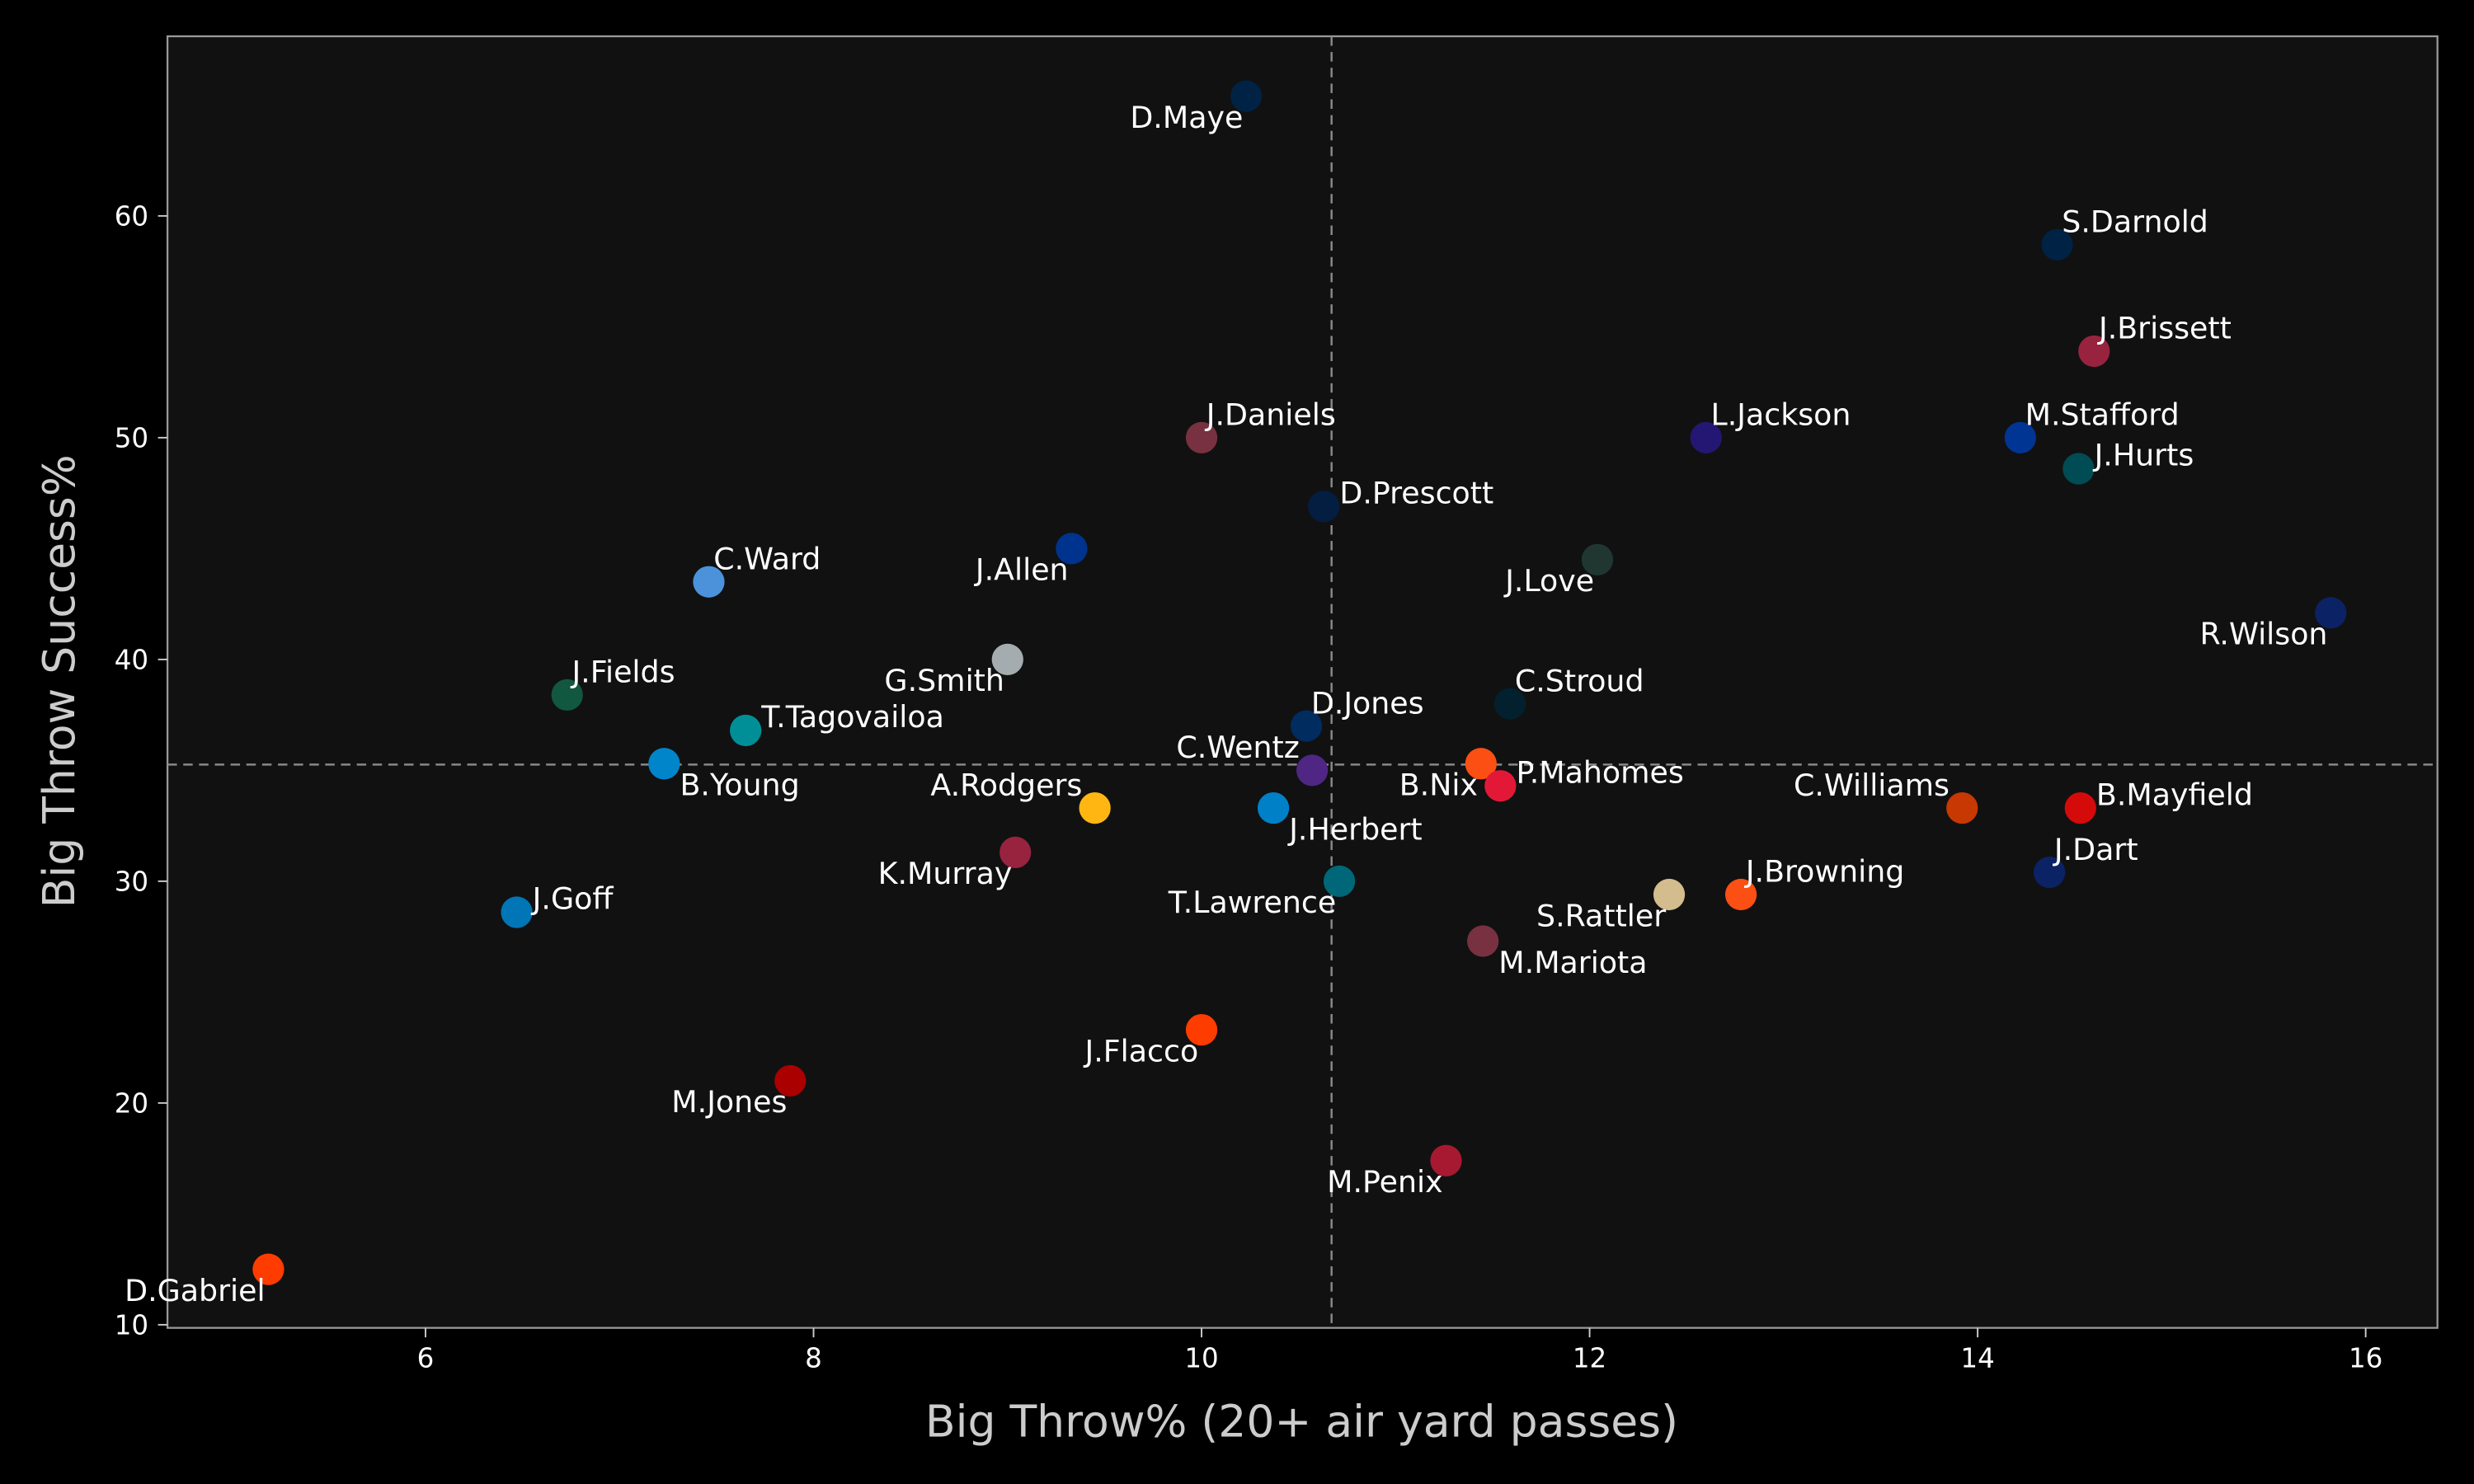 The width and height of the screenshot is (2474, 1484). Describe the element at coordinates (1201, 1358) in the screenshot. I see `x-tick-label: 10` at that location.